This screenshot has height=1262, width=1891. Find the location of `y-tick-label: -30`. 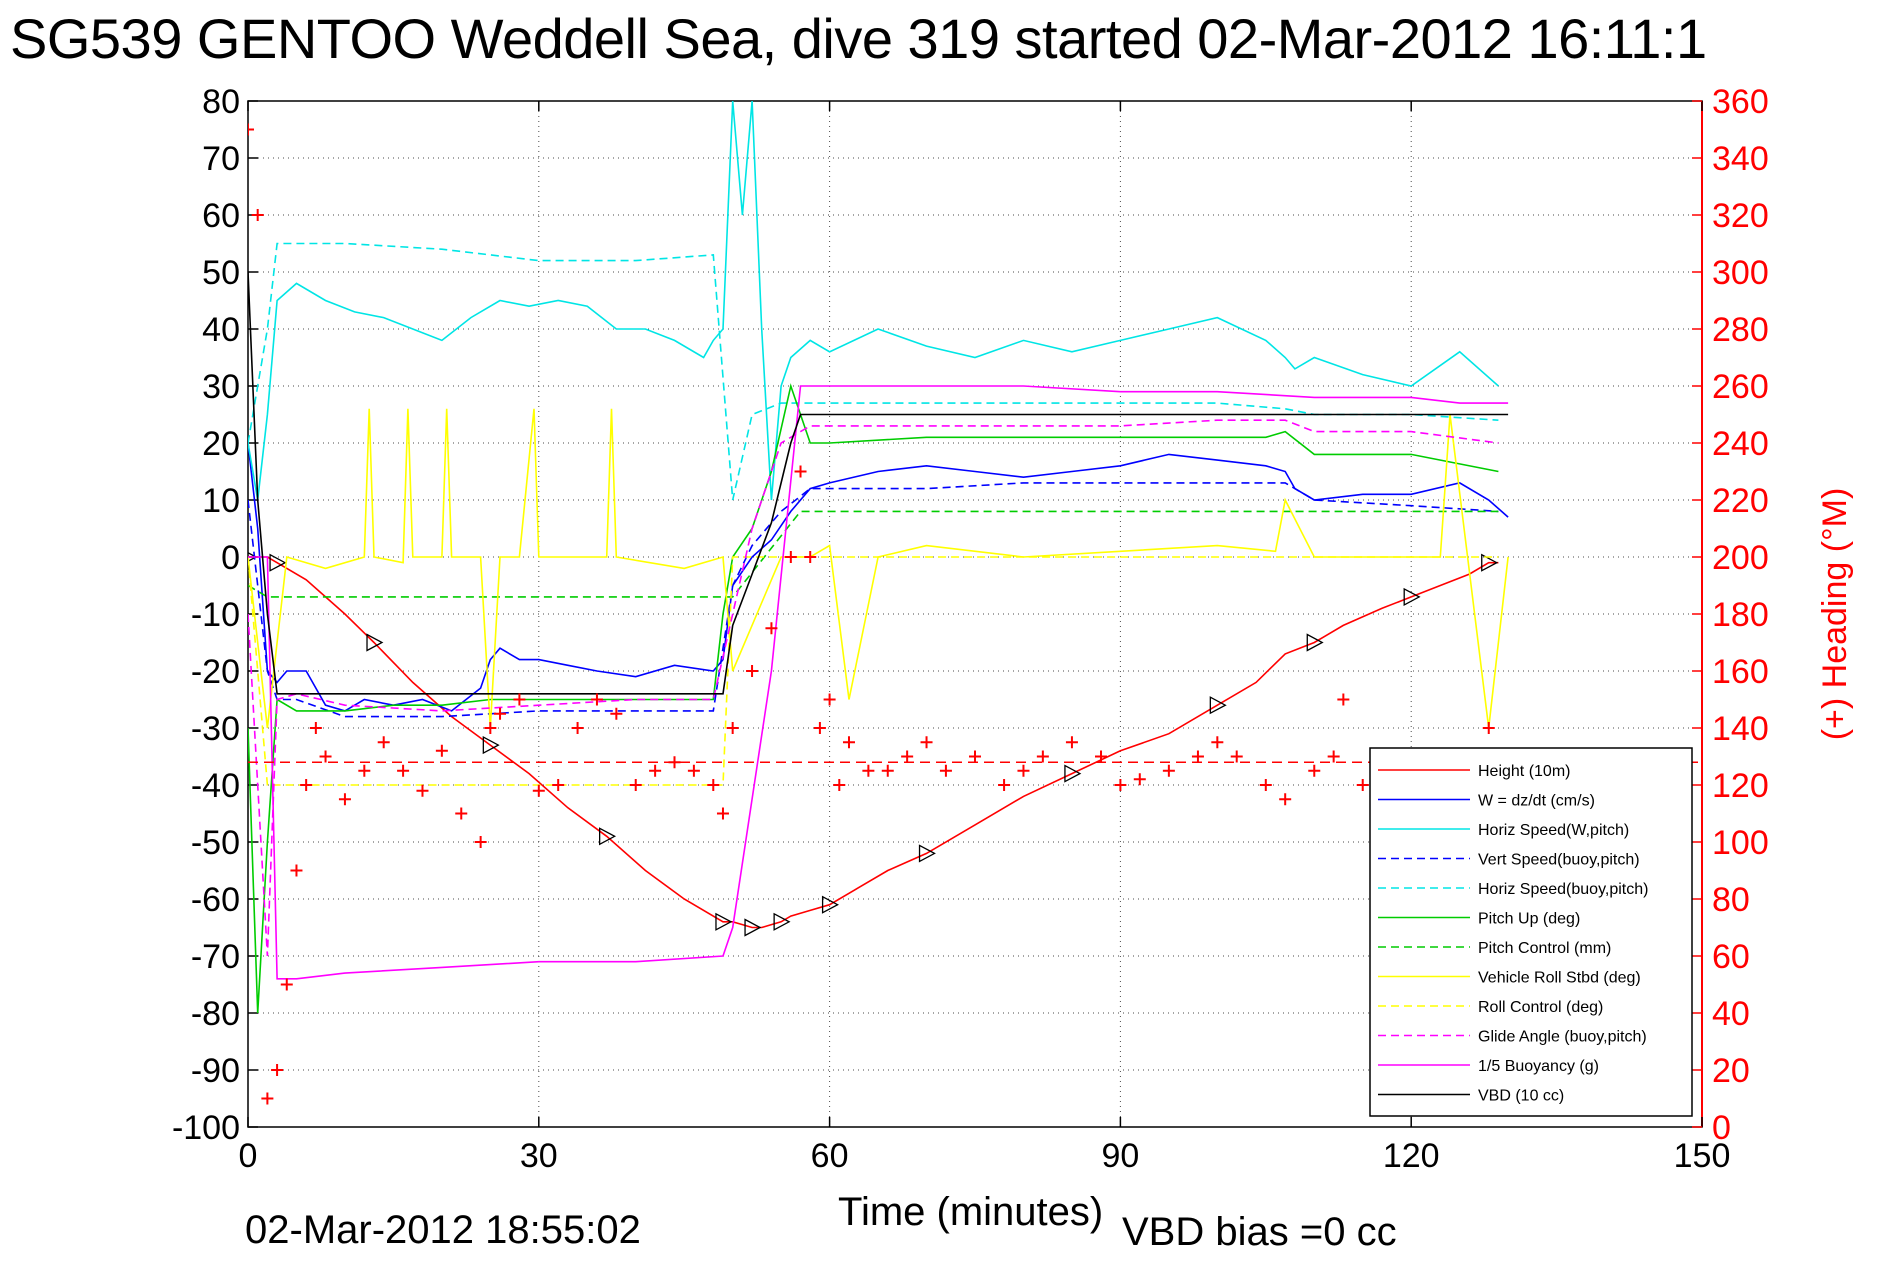

y-tick-label: -30 is located at coordinates (215, 729).